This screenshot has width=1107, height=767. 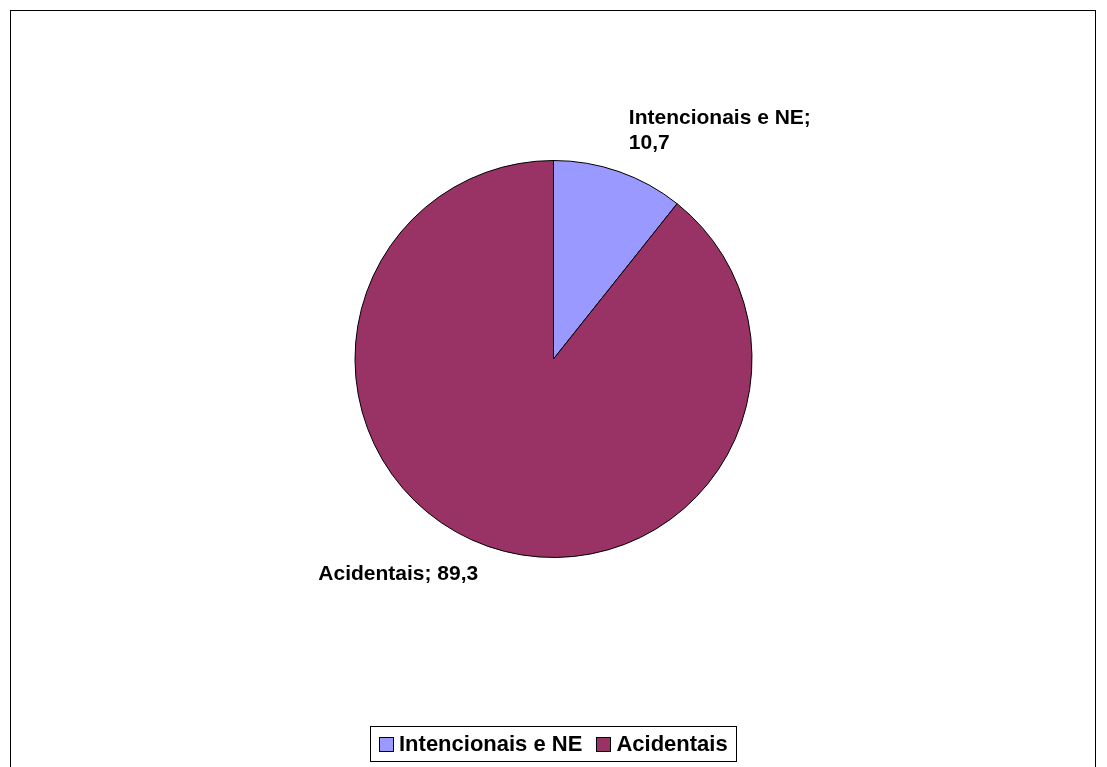 What do you see at coordinates (672, 744) in the screenshot?
I see `legend-label: Acidentais` at bounding box center [672, 744].